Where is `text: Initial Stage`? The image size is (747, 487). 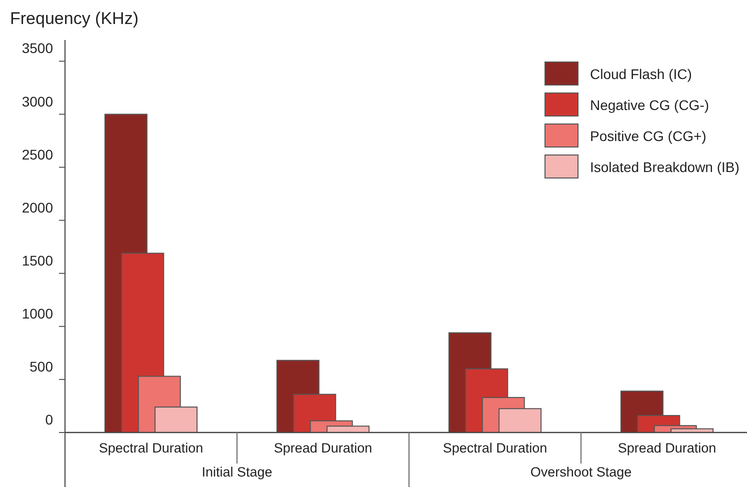 text: Initial Stage is located at coordinates (237, 472).